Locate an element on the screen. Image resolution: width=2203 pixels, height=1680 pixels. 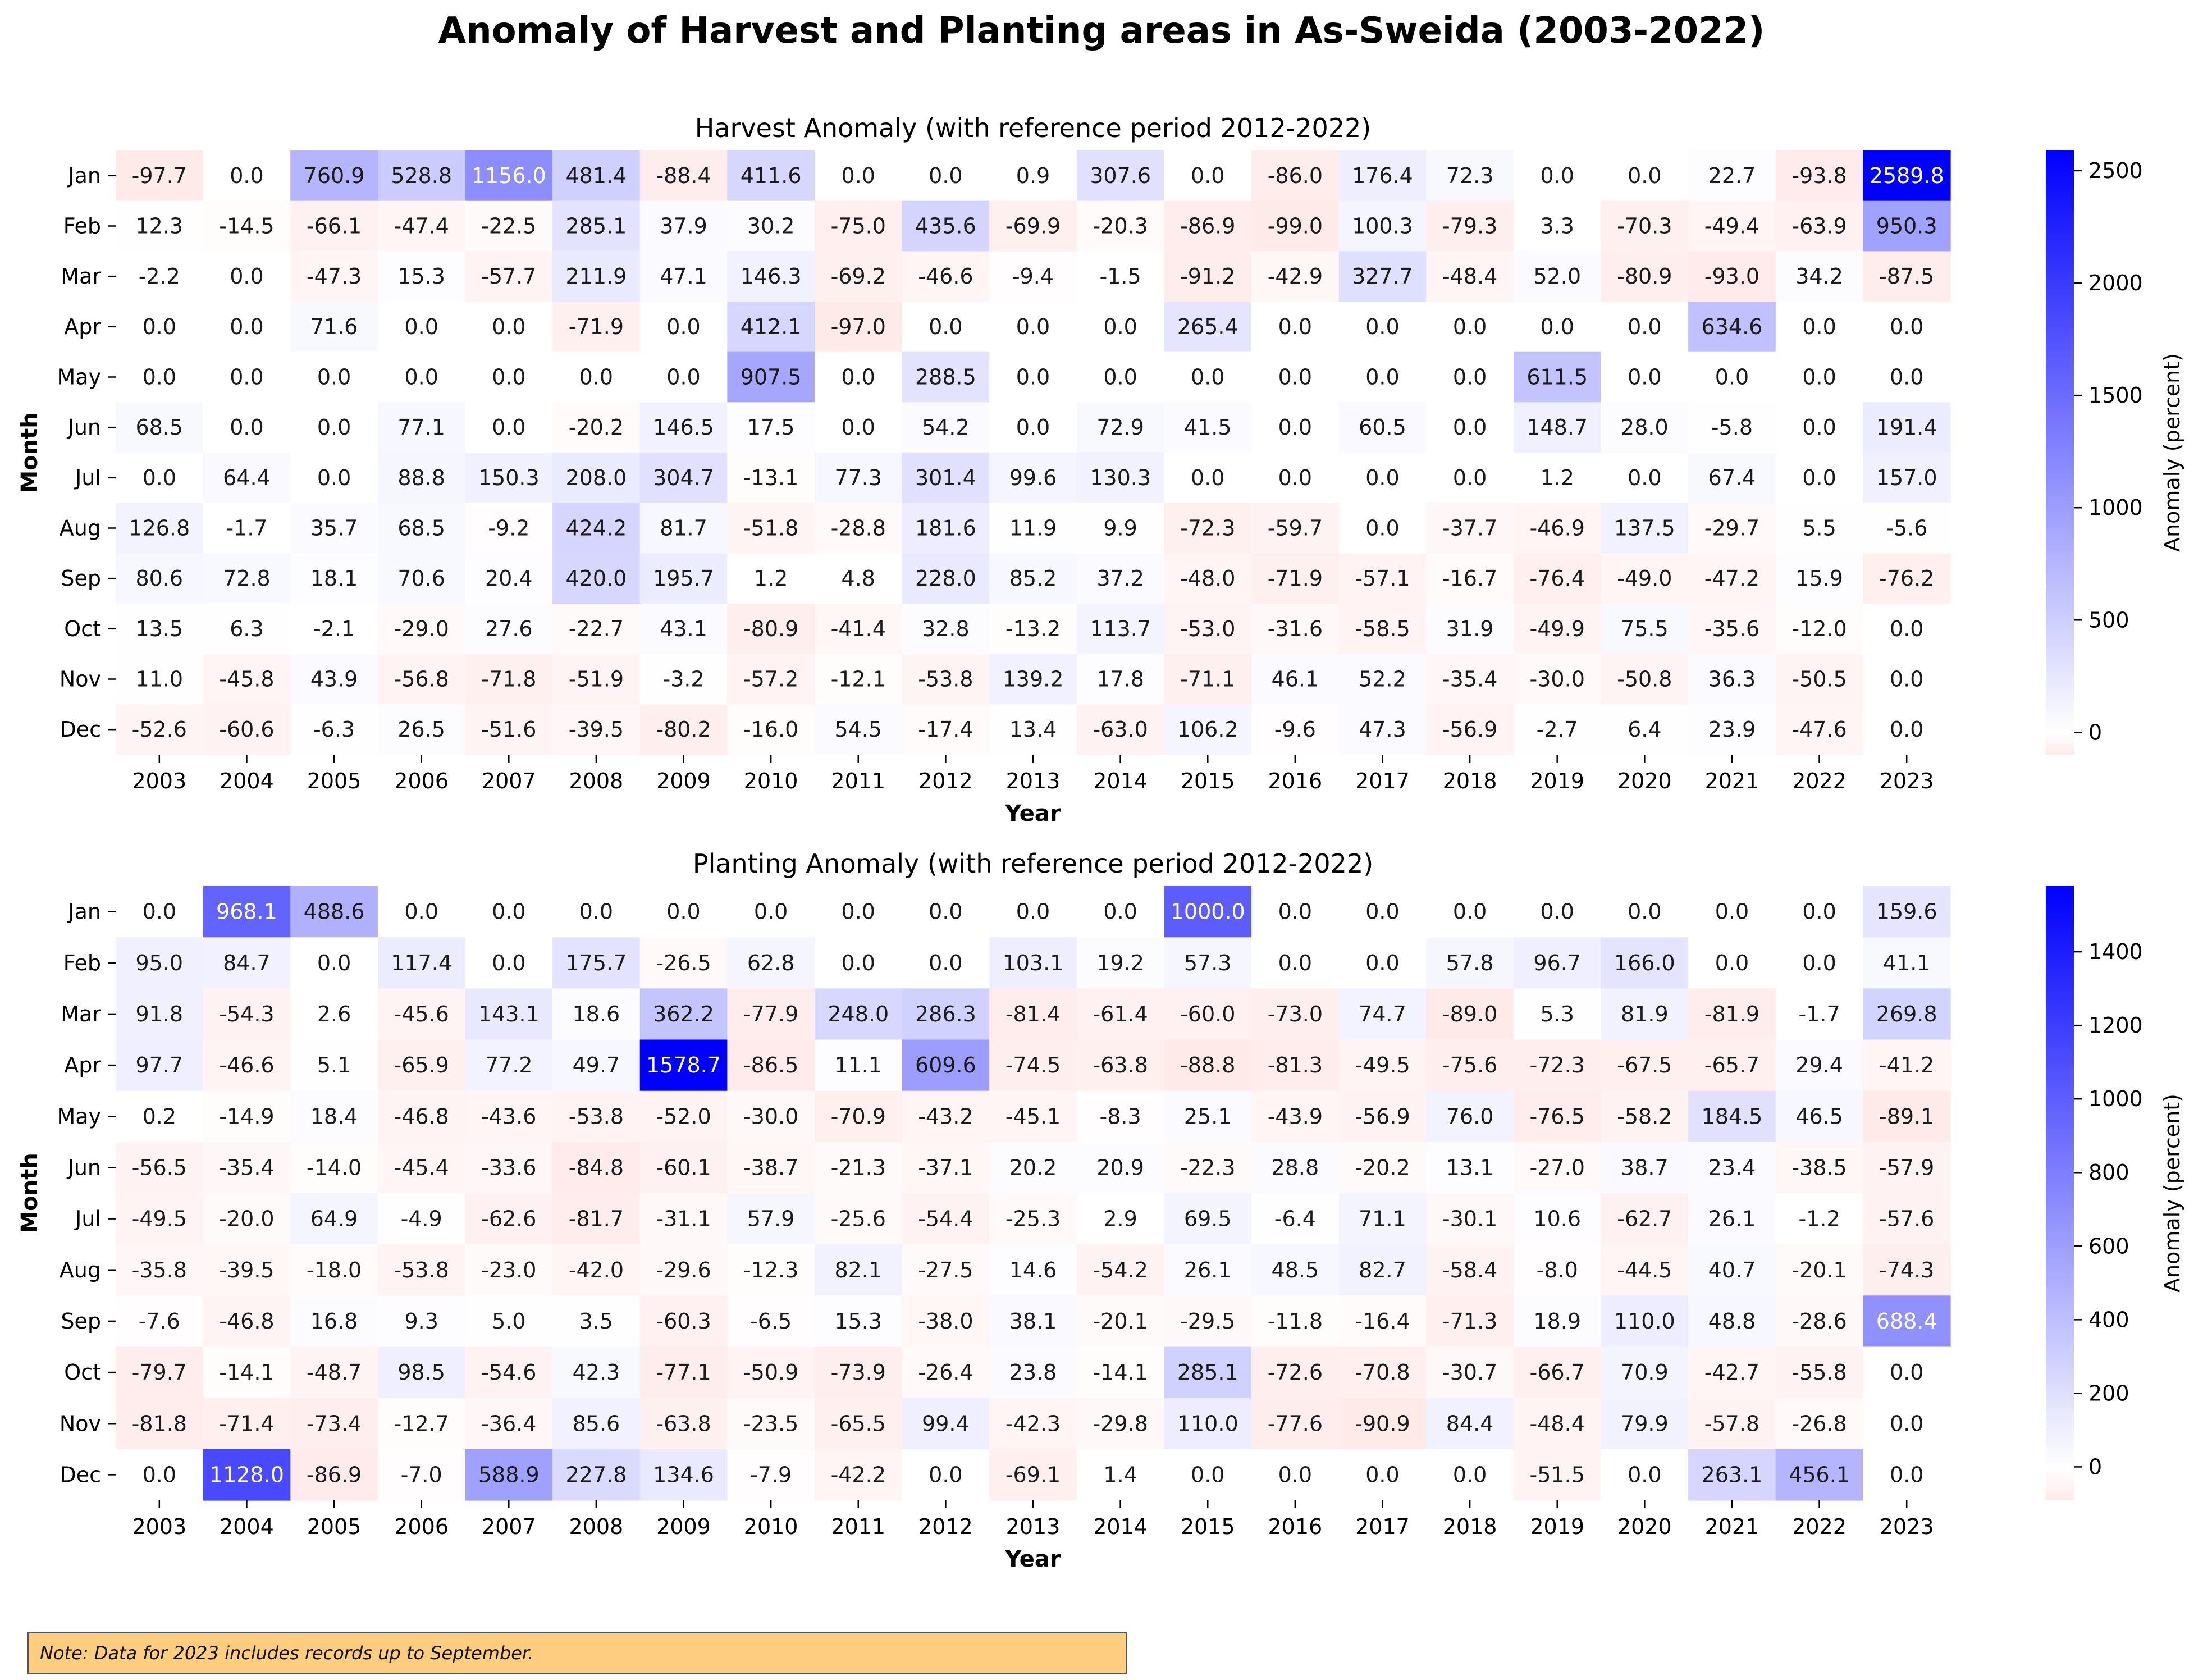
cell-label: -47.2 is located at coordinates (1731, 578).